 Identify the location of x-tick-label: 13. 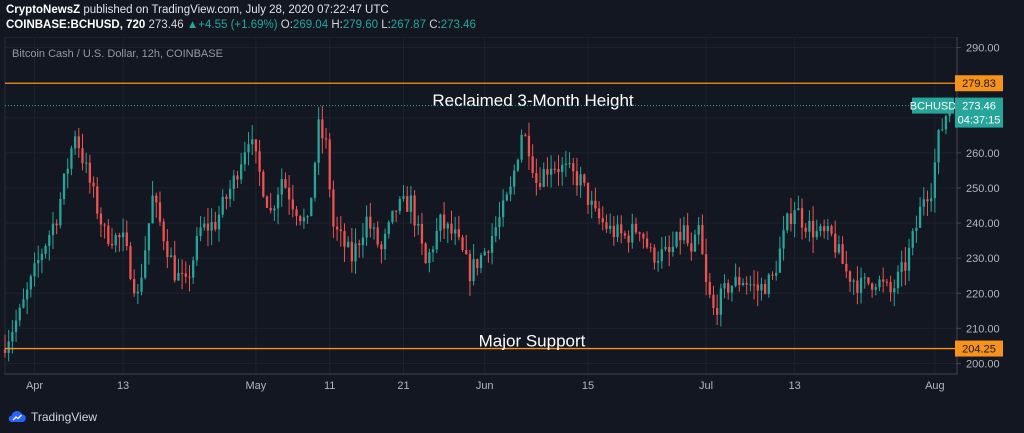
(123, 386).